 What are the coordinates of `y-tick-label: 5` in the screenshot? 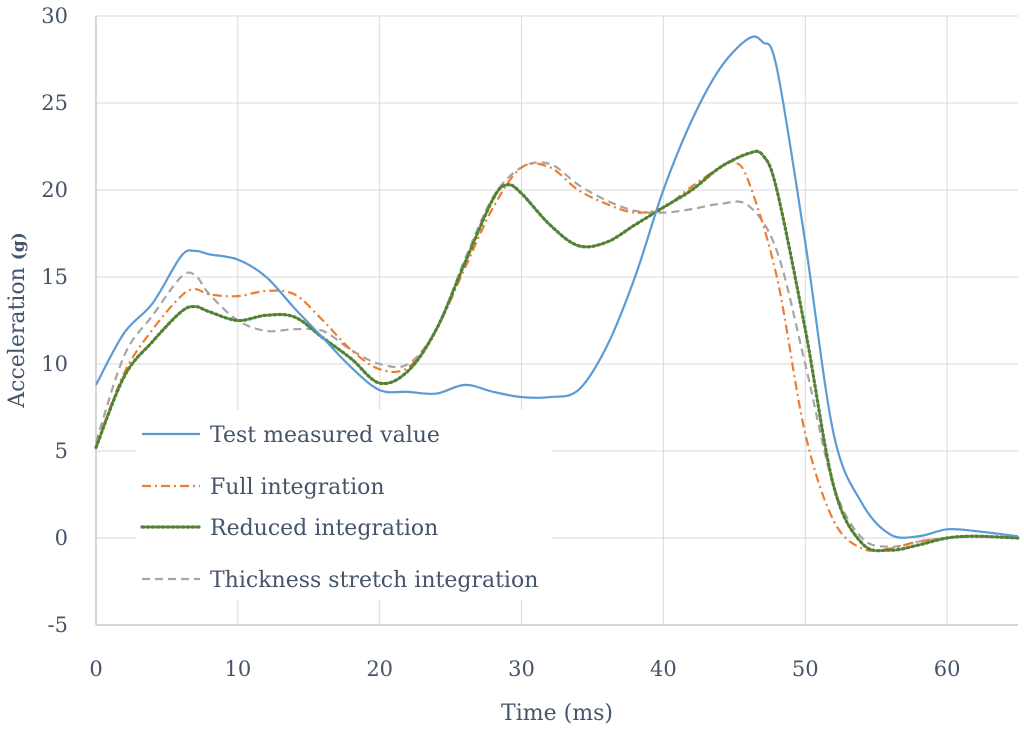 It's located at (61, 451).